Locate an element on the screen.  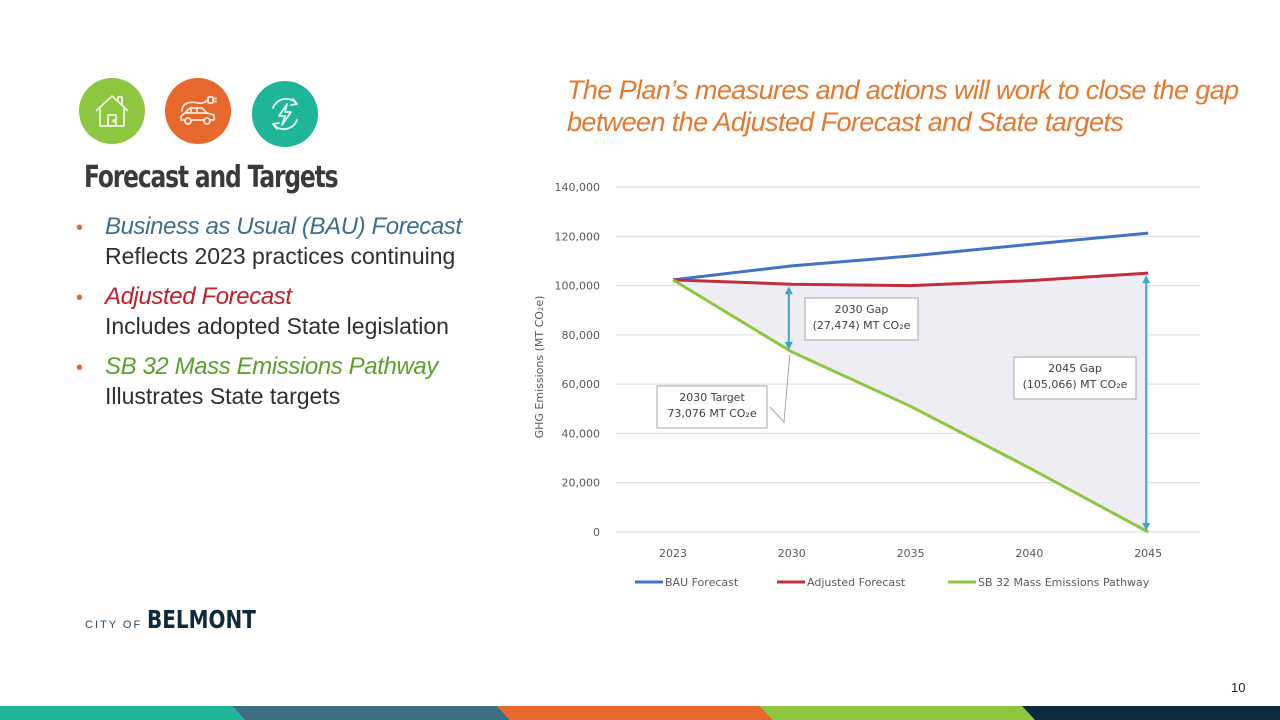
bullet-description: Includes adopted State legislation is located at coordinates (277, 326).